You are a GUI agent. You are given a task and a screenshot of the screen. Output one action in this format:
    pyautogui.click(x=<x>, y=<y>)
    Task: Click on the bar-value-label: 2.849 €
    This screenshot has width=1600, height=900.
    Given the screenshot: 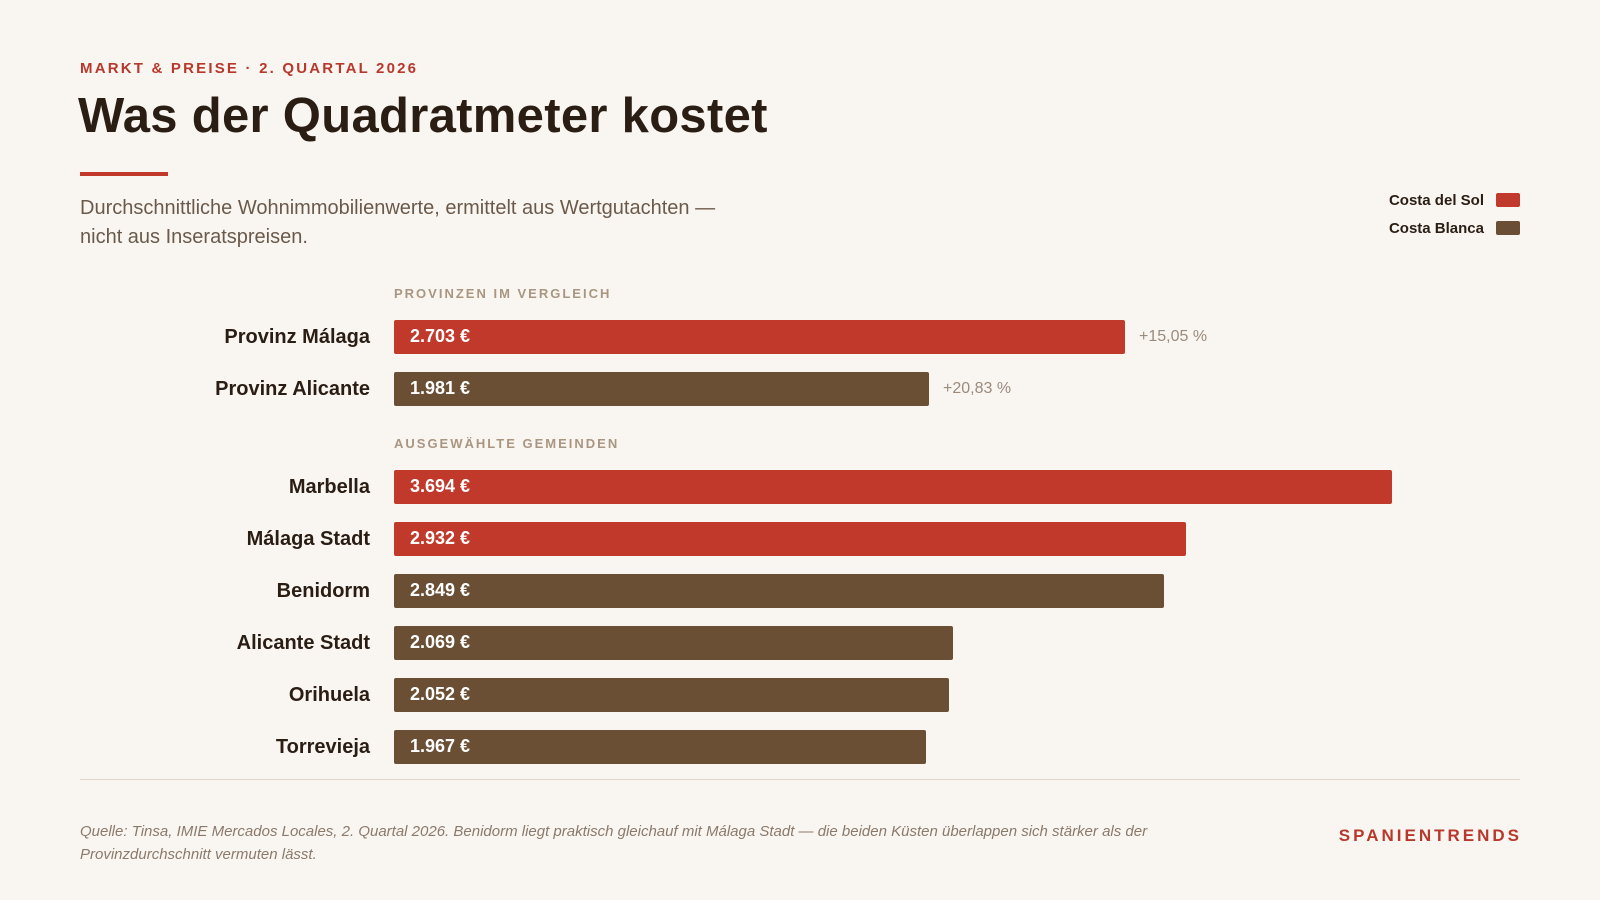 What is the action you would take?
    pyautogui.click(x=440, y=590)
    